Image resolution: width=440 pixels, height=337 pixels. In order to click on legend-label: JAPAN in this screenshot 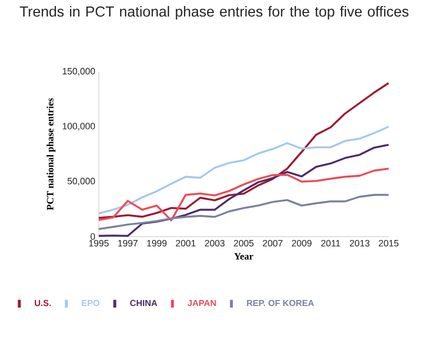, I will do `click(202, 303)`.